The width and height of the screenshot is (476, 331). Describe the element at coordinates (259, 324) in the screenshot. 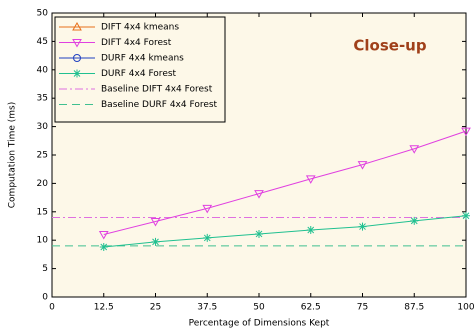

I see `x-axis-label: Percentage of Dimensions Kept` at that location.